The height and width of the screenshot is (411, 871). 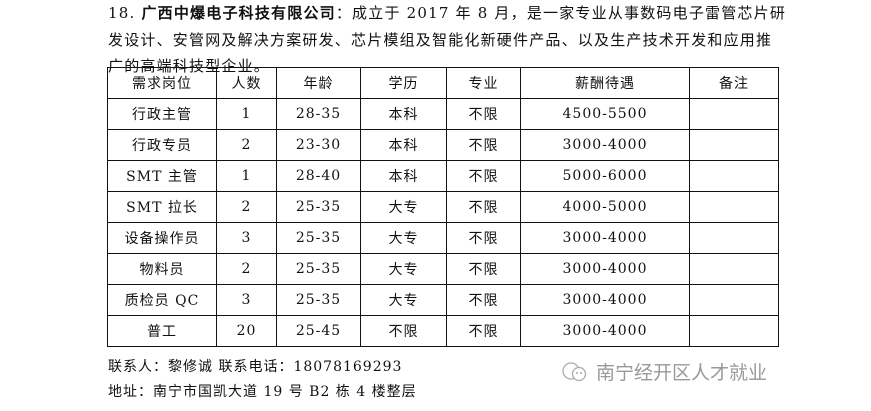 I want to click on watermark-text: 南宁经开区人才就业, so click(x=682, y=373).